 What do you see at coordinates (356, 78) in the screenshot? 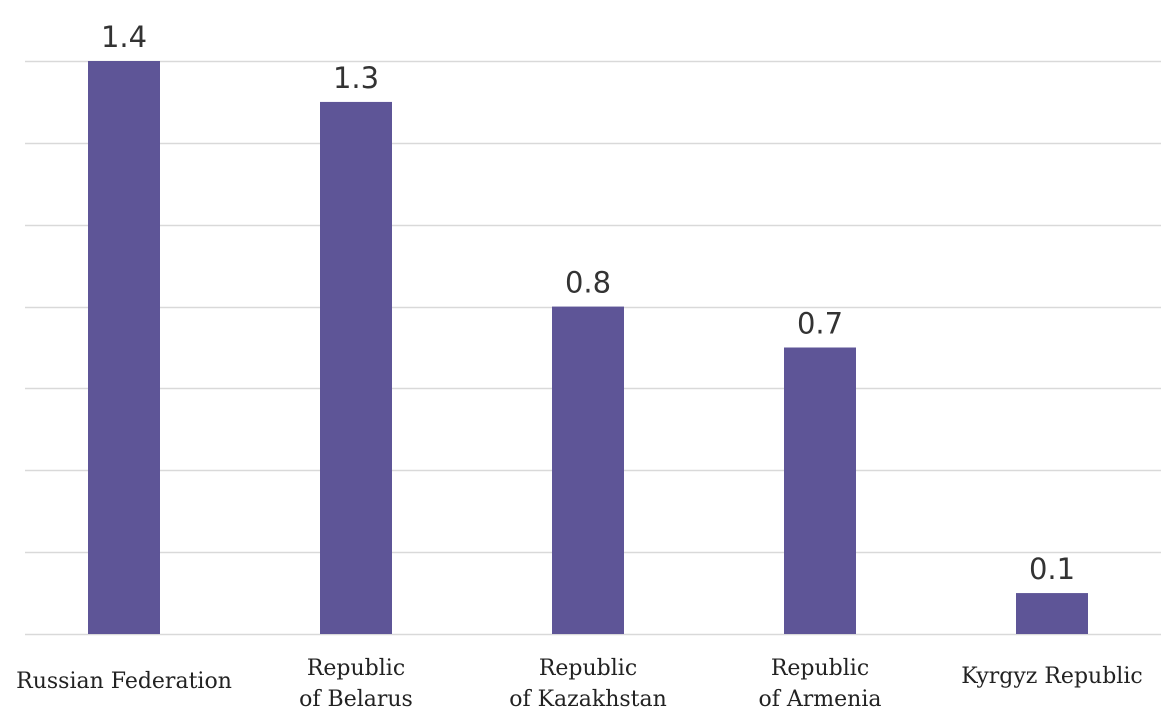
I see `data-label: 1.3` at bounding box center [356, 78].